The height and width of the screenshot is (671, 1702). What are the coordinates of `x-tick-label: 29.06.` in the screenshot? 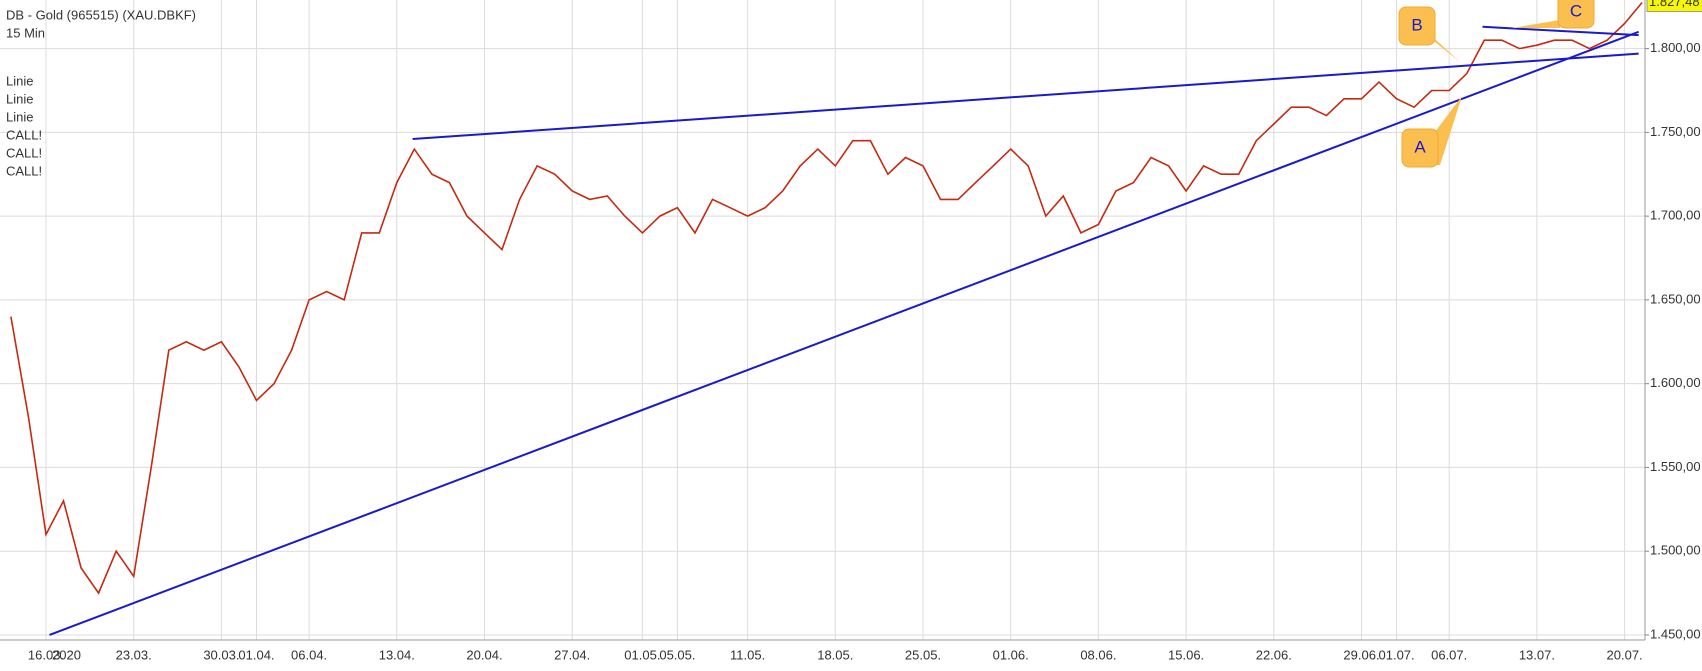 It's located at (1361, 654).